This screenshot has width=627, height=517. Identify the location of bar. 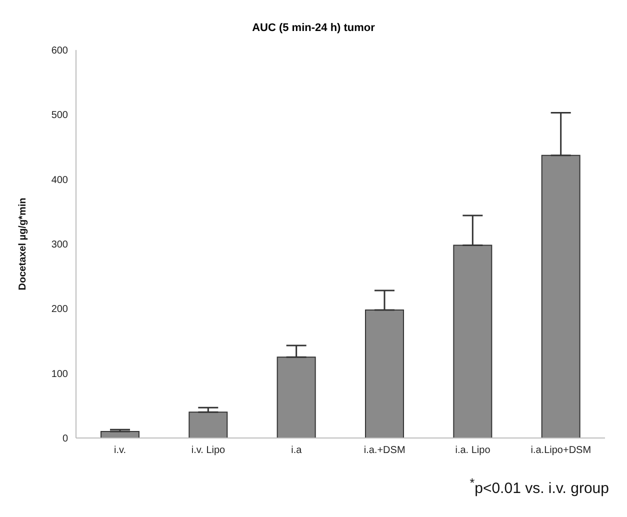
(208, 425).